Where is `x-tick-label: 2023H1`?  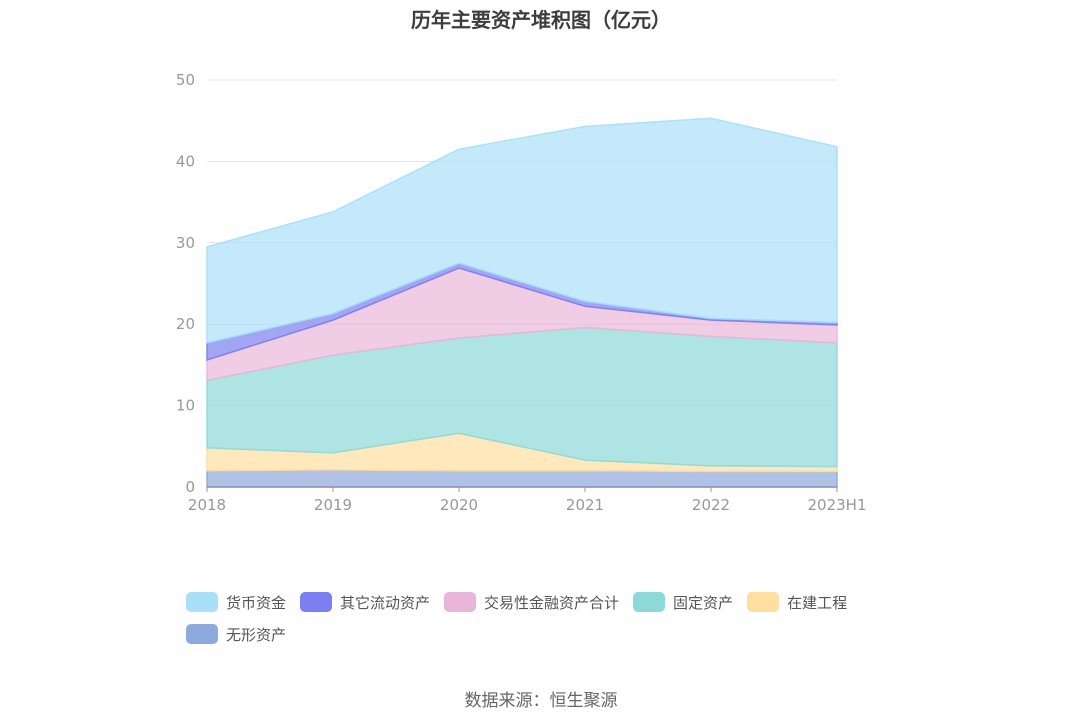 x-tick-label: 2023H1 is located at coordinates (837, 505).